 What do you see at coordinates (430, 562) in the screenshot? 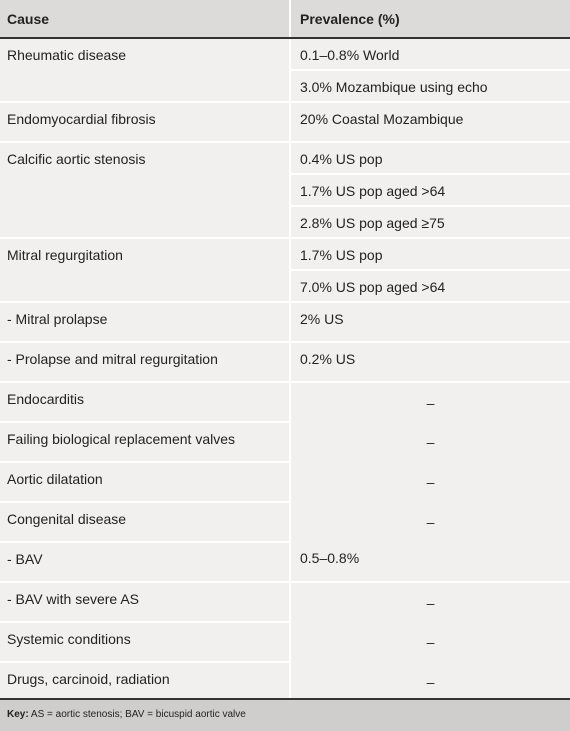
I see `prevalence-cell: 0.5–0.8%` at bounding box center [430, 562].